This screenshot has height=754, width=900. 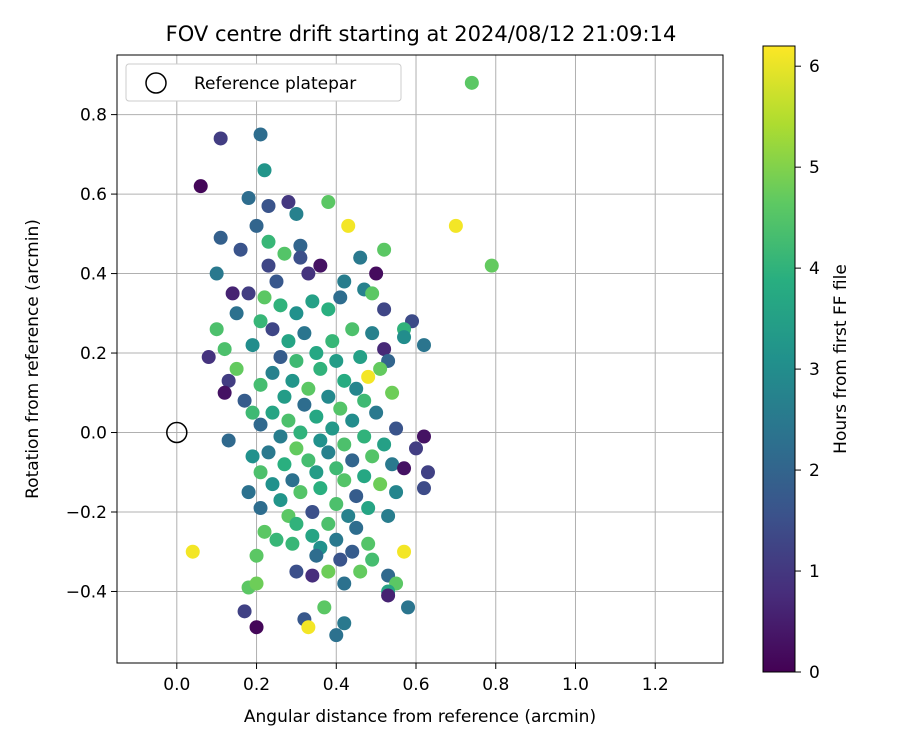 I want to click on colorbar-tick-label: 4, so click(x=814, y=269).